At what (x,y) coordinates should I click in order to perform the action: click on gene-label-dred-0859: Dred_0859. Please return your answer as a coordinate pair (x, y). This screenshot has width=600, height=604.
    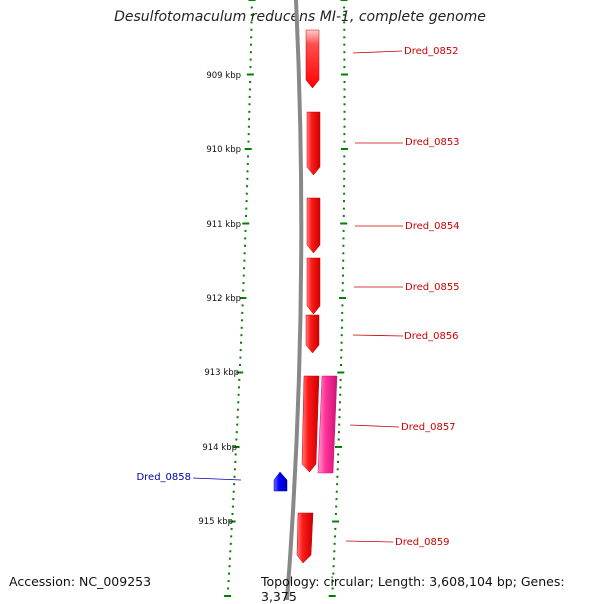
    Looking at the image, I should click on (422, 542).